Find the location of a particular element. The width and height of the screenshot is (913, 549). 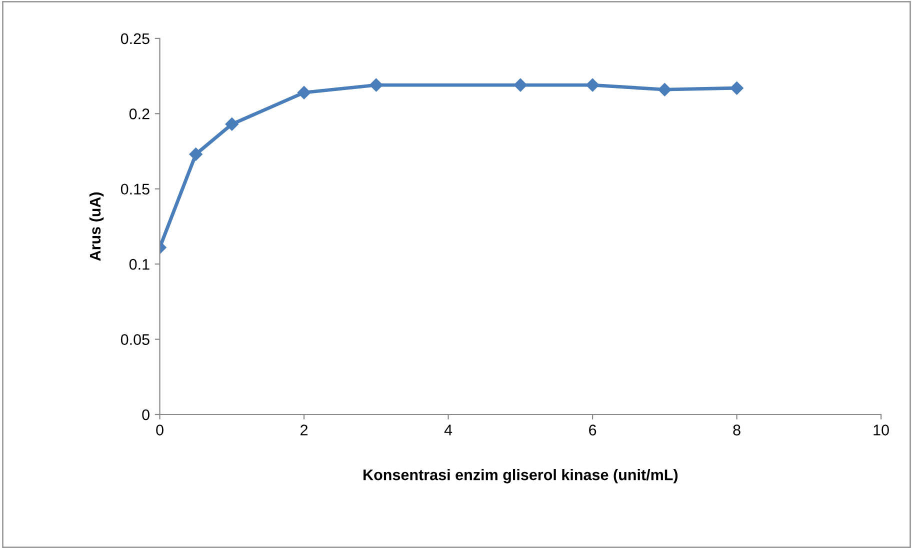

y-tick-label: 0.1 is located at coordinates (139, 264).